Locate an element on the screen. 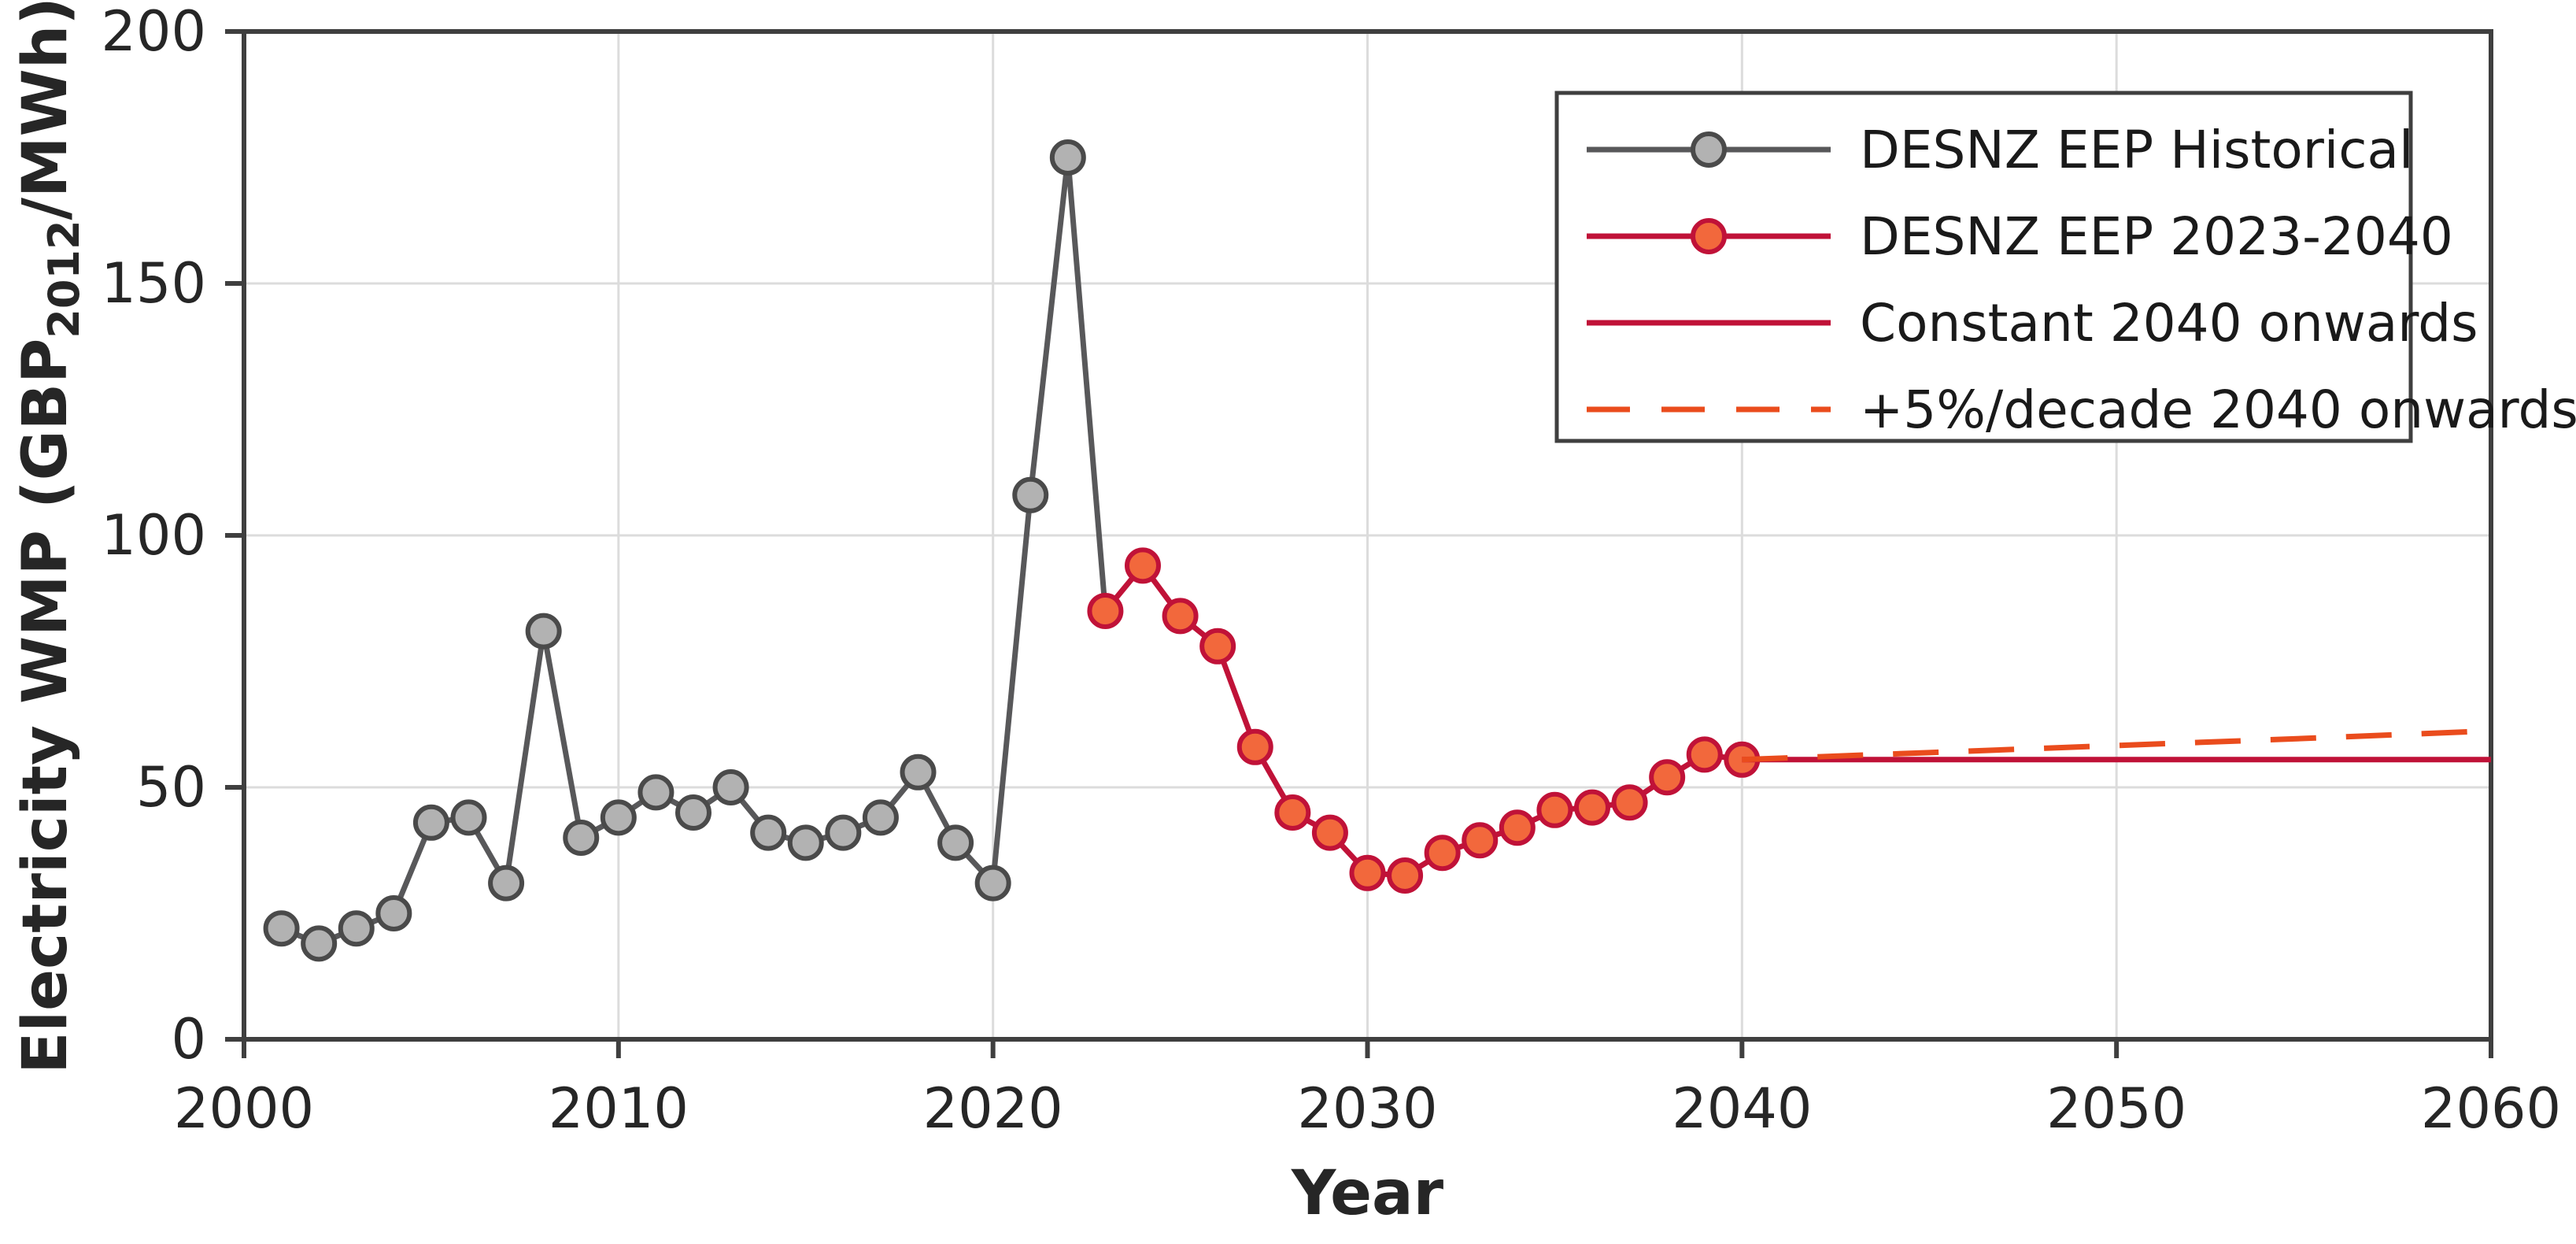 This screenshot has height=1244, width=2576. x-tick-label: 2040 is located at coordinates (1742, 1108).